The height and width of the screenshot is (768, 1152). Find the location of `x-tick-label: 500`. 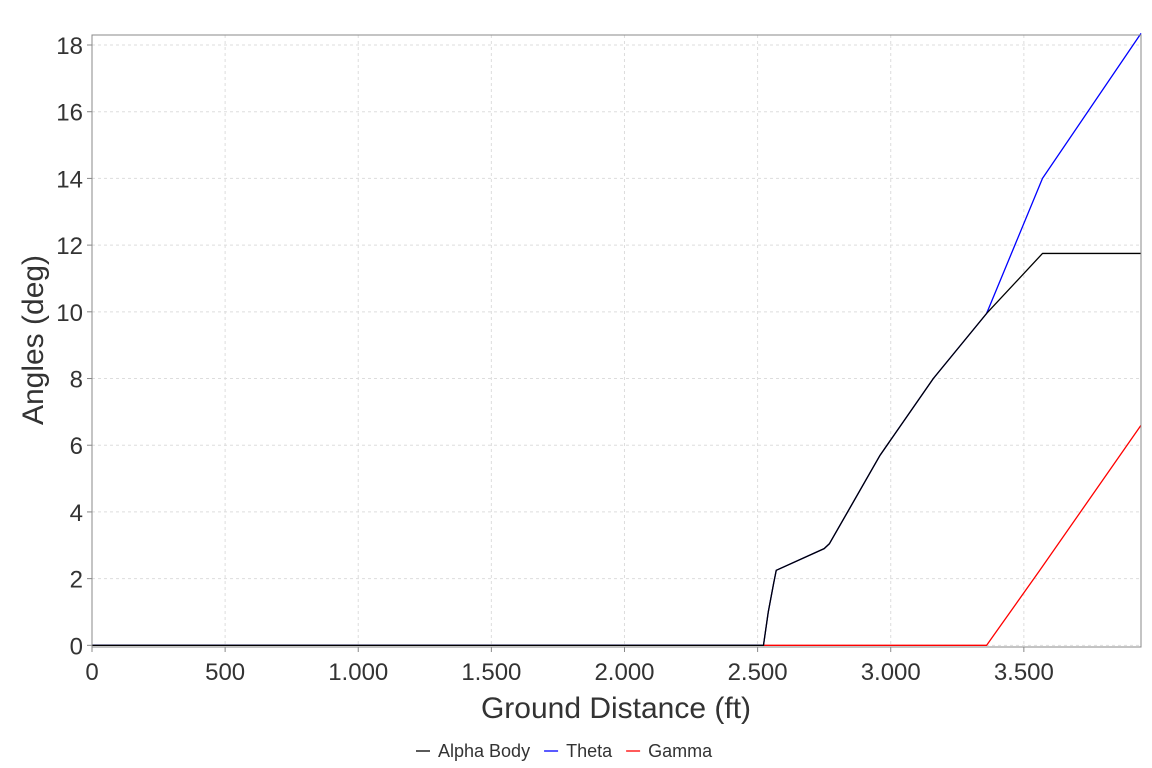

x-tick-label: 500 is located at coordinates (225, 672).